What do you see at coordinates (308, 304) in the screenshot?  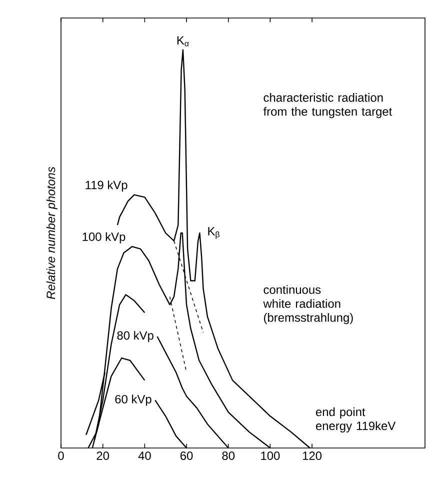 I see `annotation: continuous white radiation (bremsstrahlung)` at bounding box center [308, 304].